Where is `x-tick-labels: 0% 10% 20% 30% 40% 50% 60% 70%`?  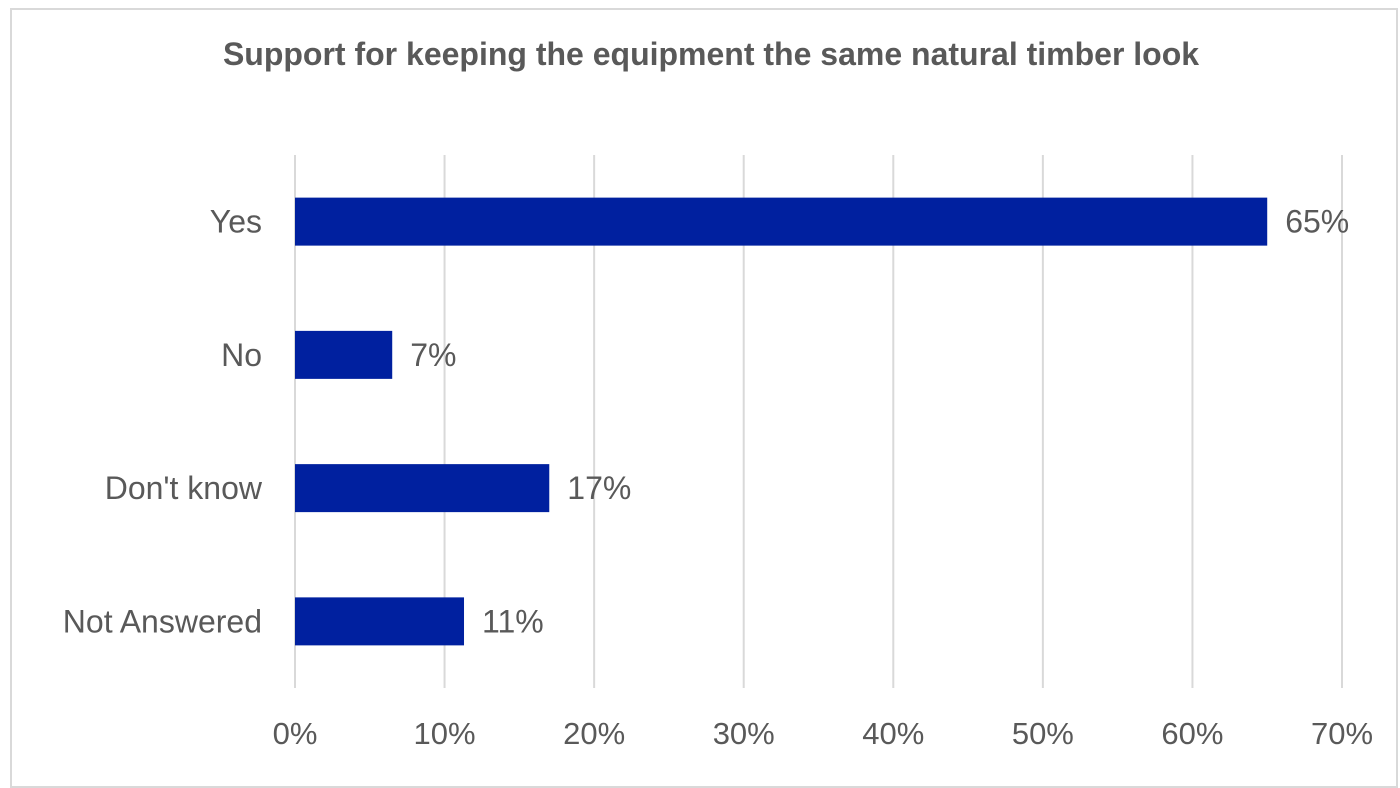
x-tick-labels: 0% 10% 20% 30% 40% 50% 60% 70% is located at coordinates (823, 733).